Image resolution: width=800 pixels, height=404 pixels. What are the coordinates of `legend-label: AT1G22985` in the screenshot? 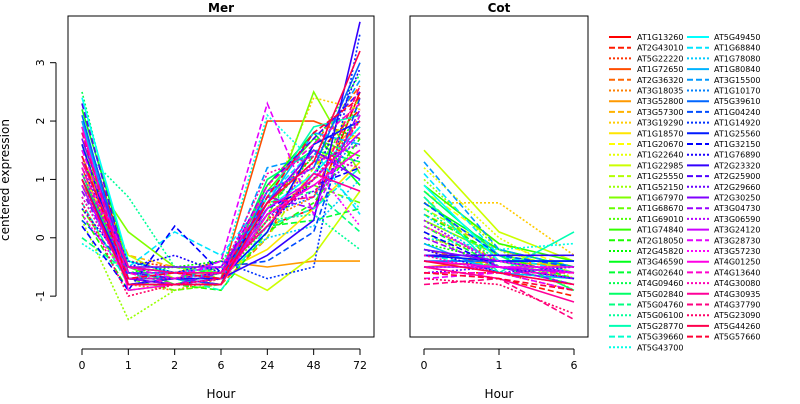 It's located at (660, 165).